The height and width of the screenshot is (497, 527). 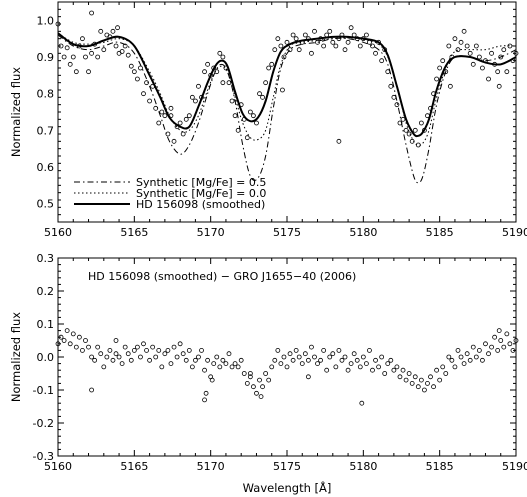 I want to click on x-tick-label: 5190, so click(x=514, y=232).